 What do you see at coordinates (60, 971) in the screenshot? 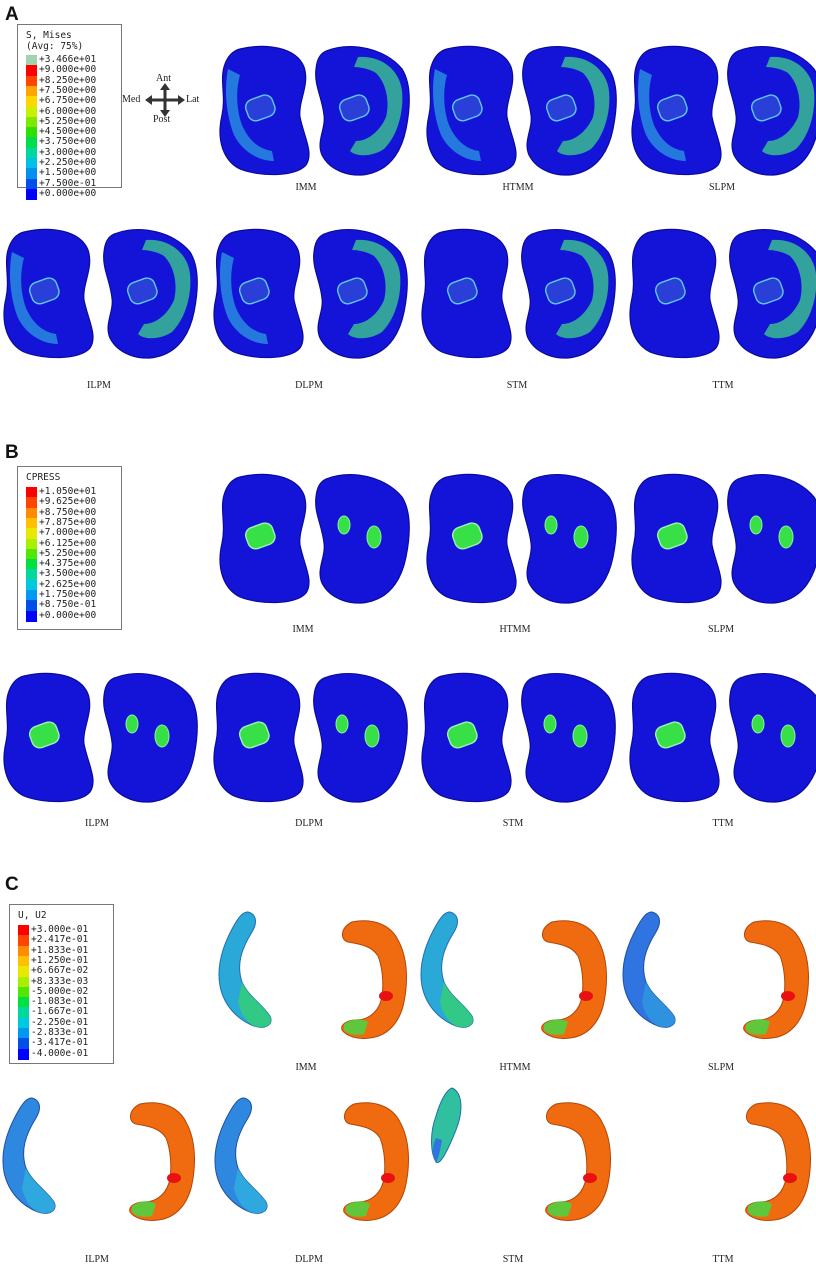
I see `legend-label: +6.667e-02` at bounding box center [60, 971].